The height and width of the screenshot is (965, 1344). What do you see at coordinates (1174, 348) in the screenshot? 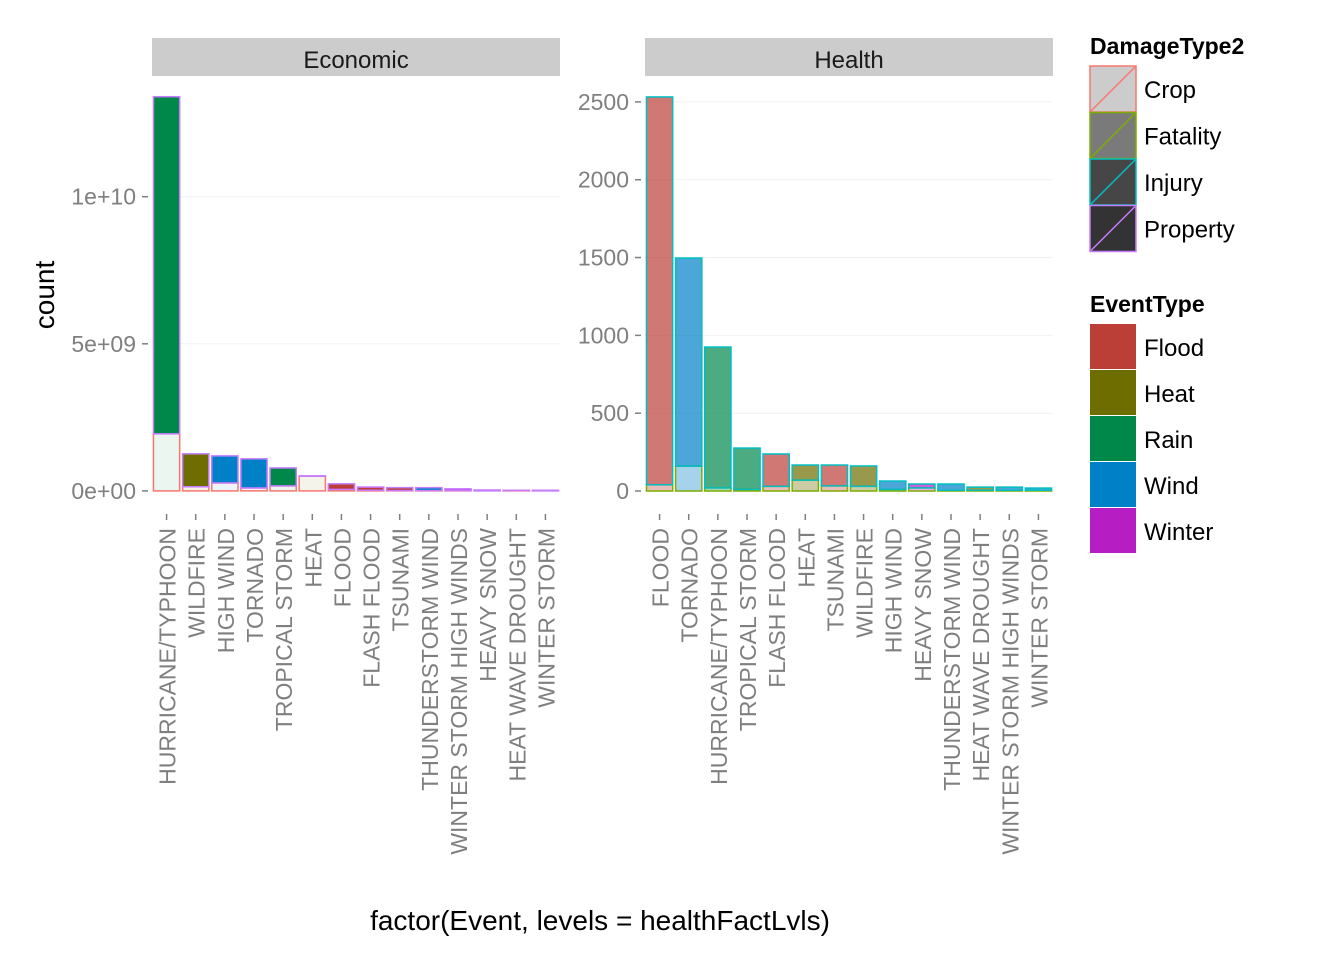
I see `legend-label: Flood` at bounding box center [1174, 348].